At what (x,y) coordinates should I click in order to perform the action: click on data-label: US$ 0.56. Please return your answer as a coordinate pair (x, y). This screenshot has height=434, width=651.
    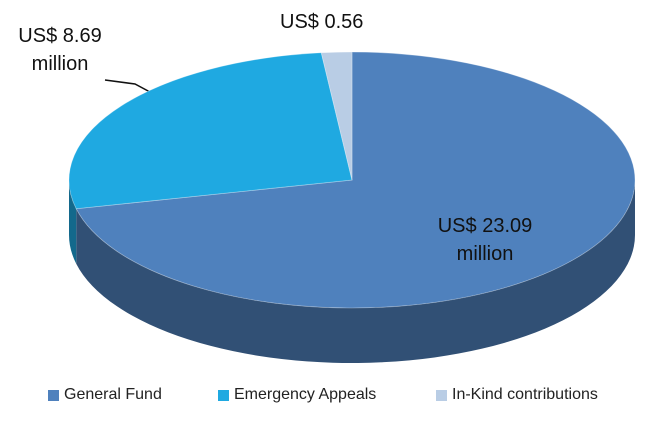
    Looking at the image, I should click on (322, 22).